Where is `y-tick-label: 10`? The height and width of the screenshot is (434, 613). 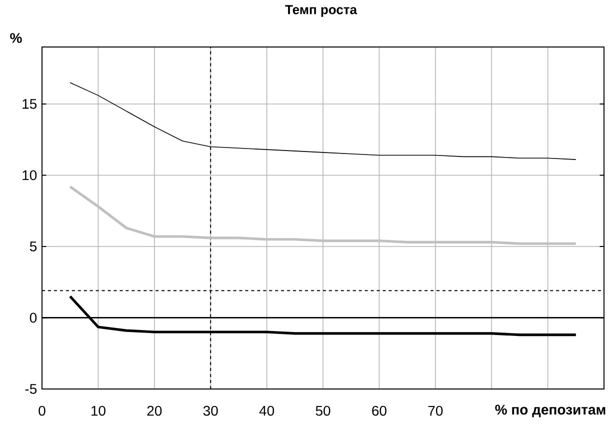
y-tick-label: 10 is located at coordinates (29, 175).